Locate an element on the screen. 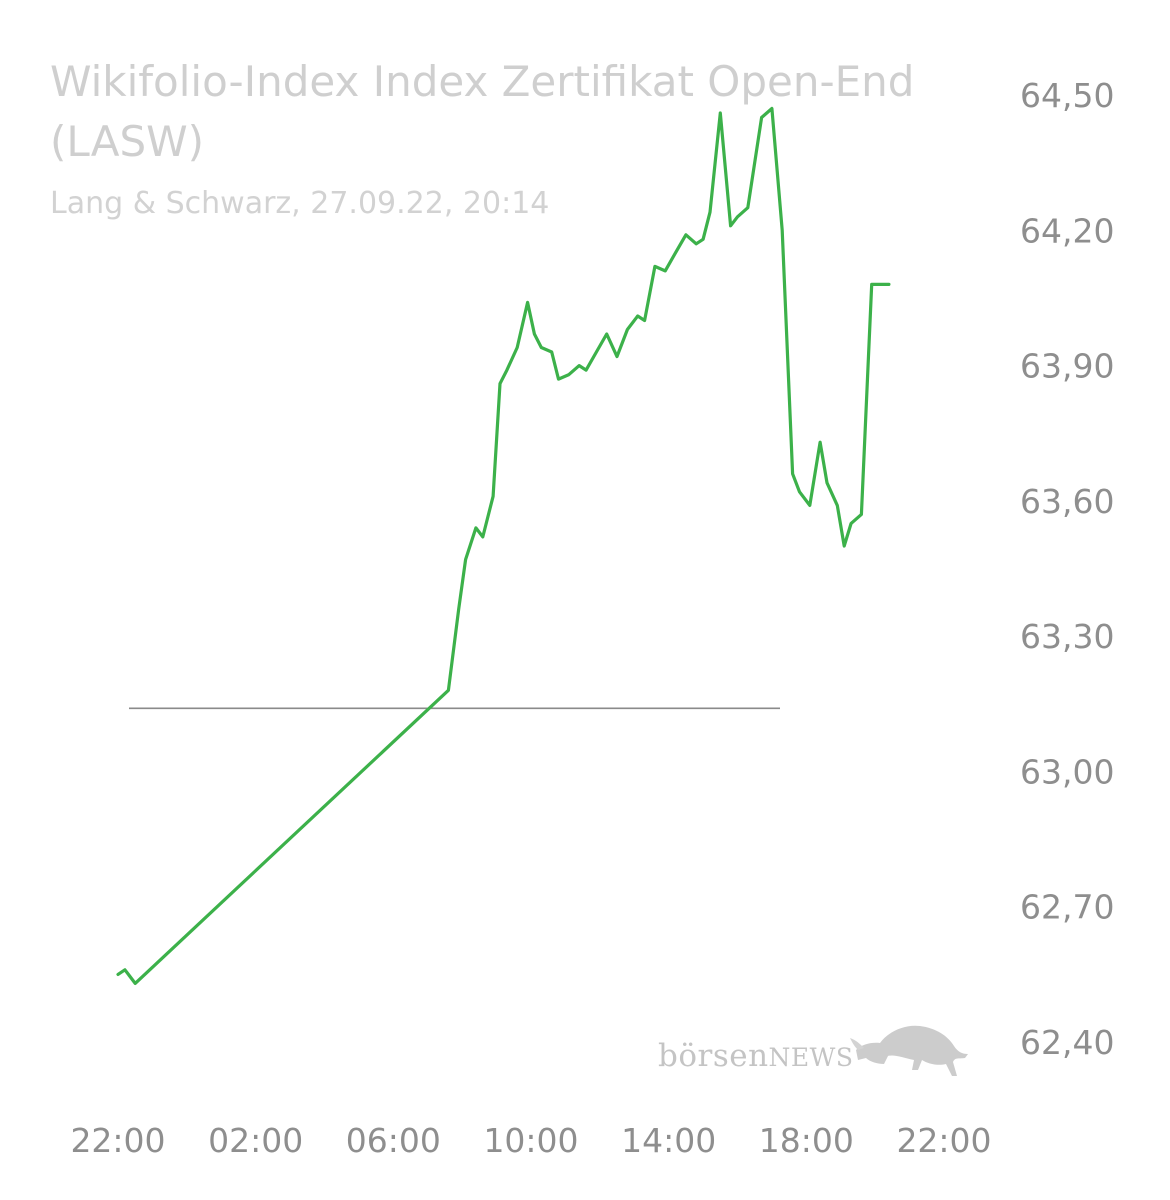 Image resolution: width=1170 pixels, height=1200 pixels. y-tick-label: 62,70 is located at coordinates (1067, 907).